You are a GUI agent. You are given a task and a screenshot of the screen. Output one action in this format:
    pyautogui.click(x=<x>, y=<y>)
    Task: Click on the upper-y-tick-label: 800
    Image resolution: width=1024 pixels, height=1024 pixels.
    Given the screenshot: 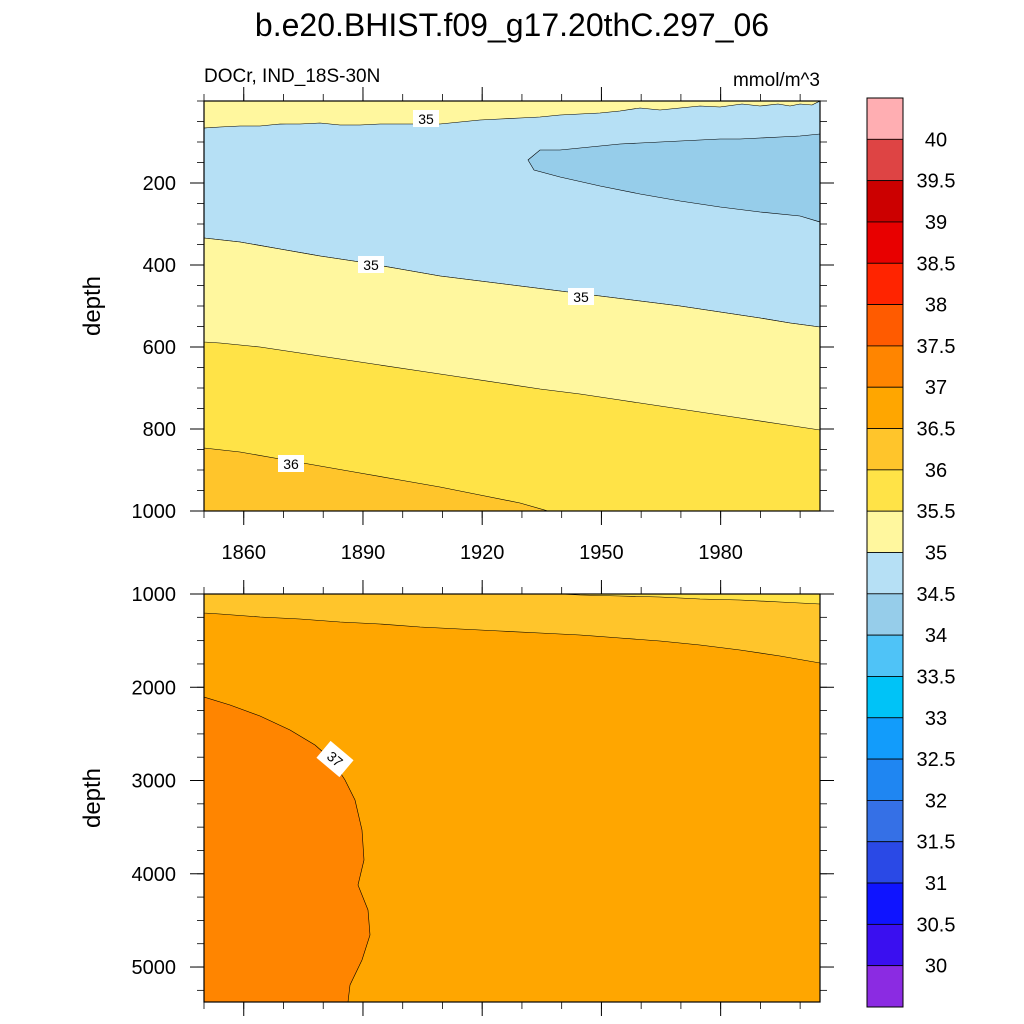 What is the action you would take?
    pyautogui.click(x=159, y=430)
    